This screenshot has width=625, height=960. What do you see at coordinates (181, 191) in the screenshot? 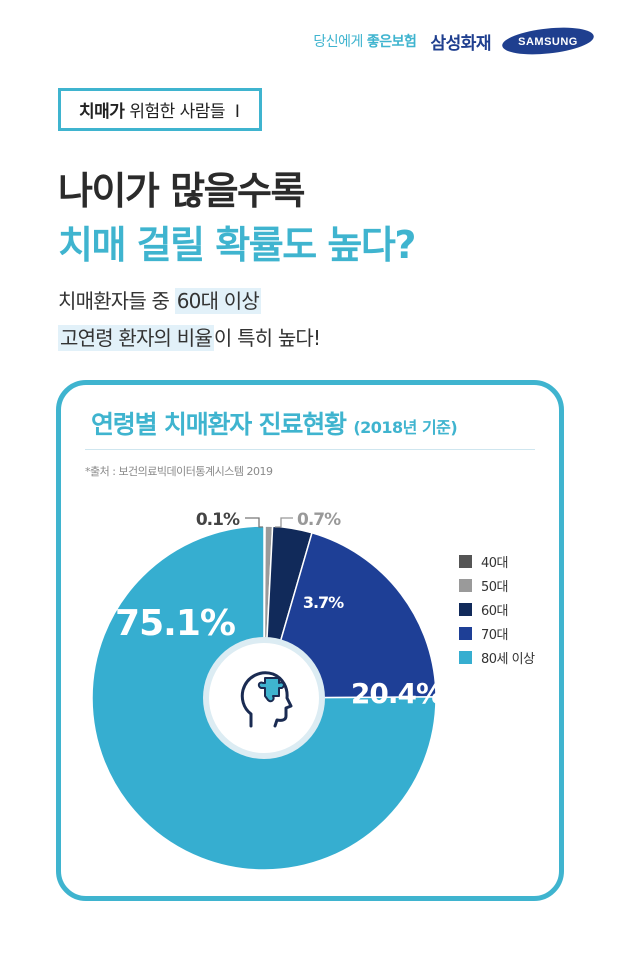
I see `headline-line1: 나이가 많을수록` at bounding box center [181, 191].